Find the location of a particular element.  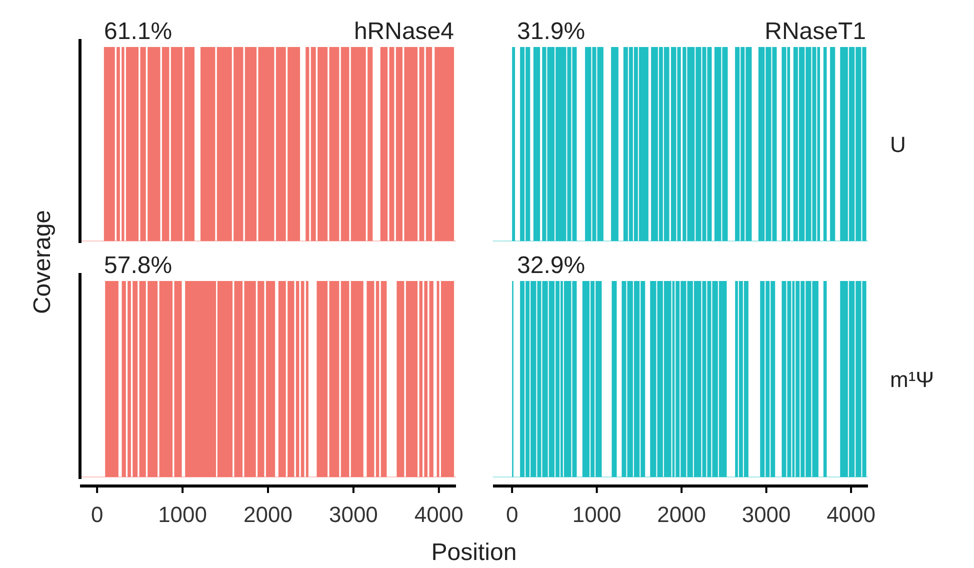

text: 61.1% is located at coordinates (138, 31).